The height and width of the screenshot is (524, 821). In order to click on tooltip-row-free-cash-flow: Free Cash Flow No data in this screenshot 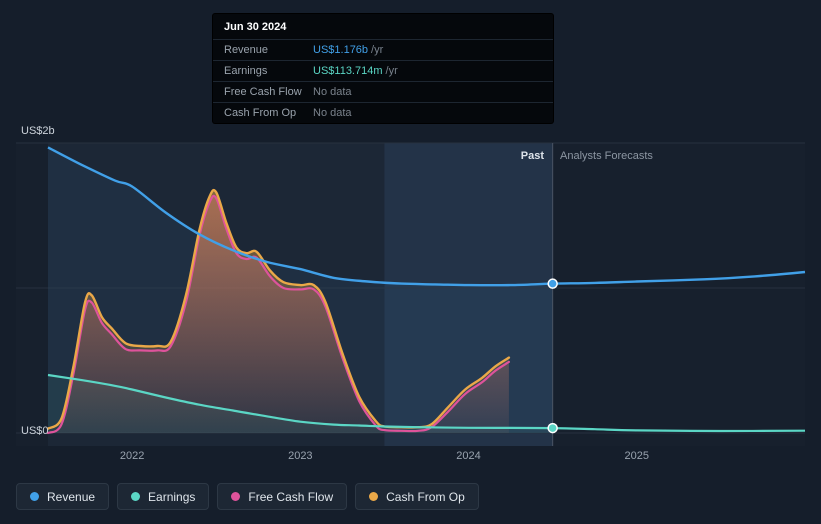, I will do `click(383, 91)`.